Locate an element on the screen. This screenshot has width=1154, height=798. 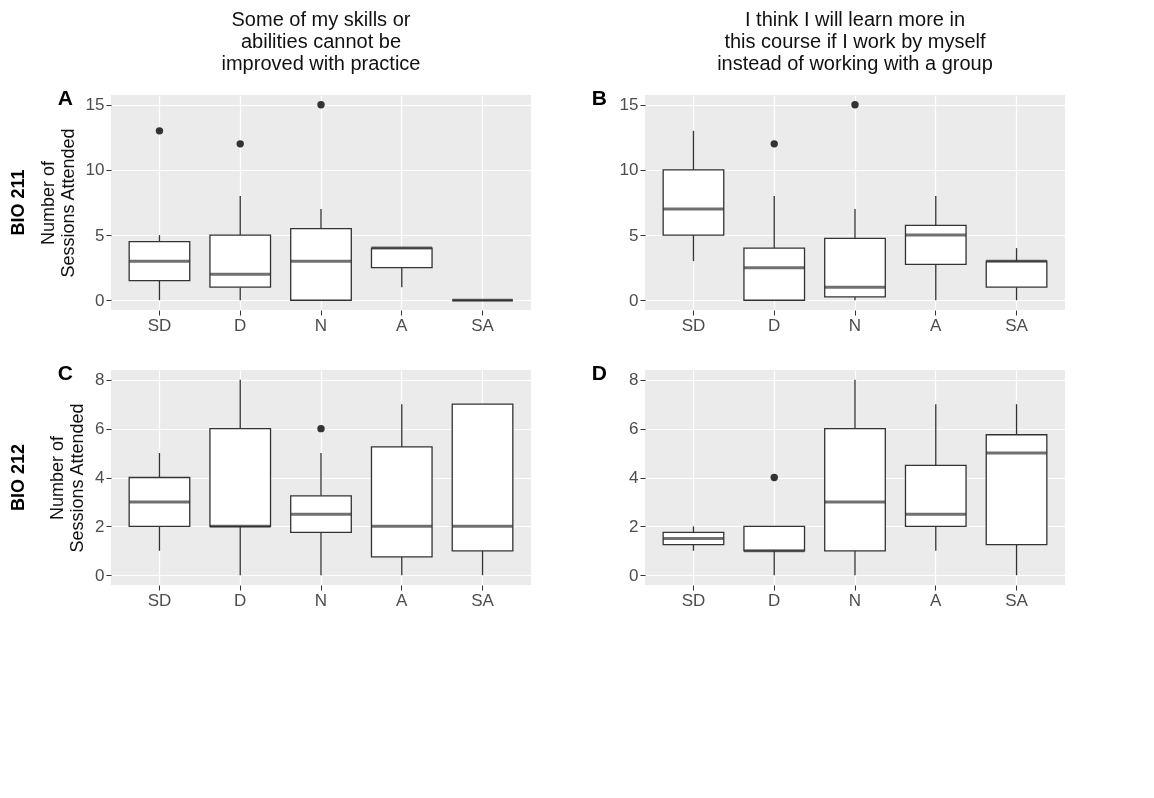
chart-subtitle: A is located at coordinates (65, 97).